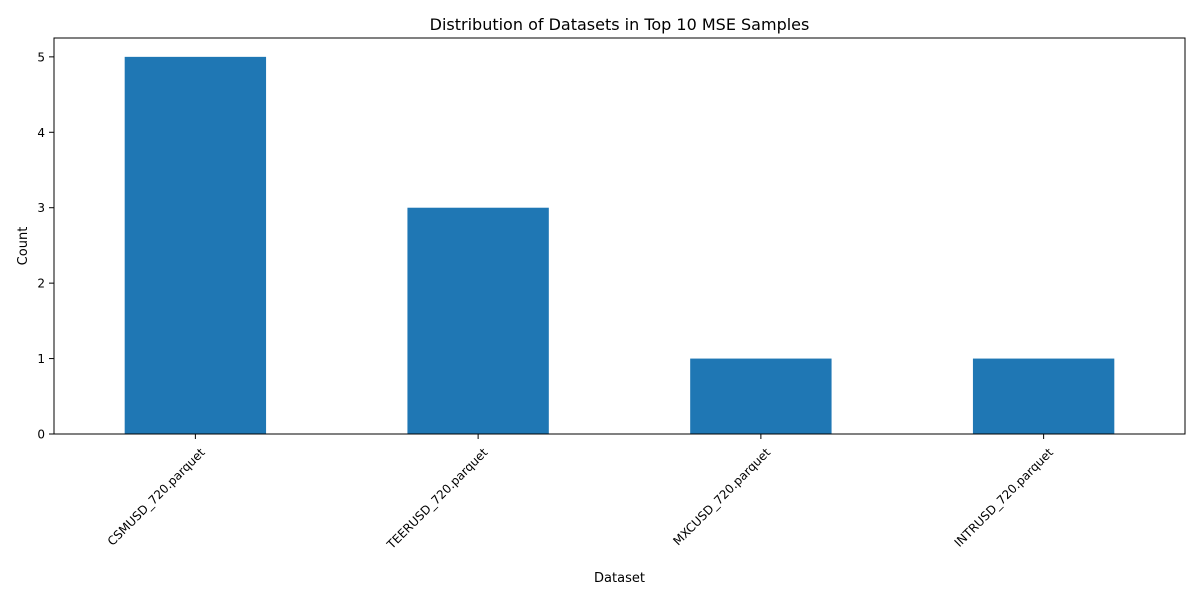 The width and height of the screenshot is (1200, 604). Describe the element at coordinates (1004, 497) in the screenshot. I see `x-tick-label-3: INTRUSD_720.parquet` at that location.